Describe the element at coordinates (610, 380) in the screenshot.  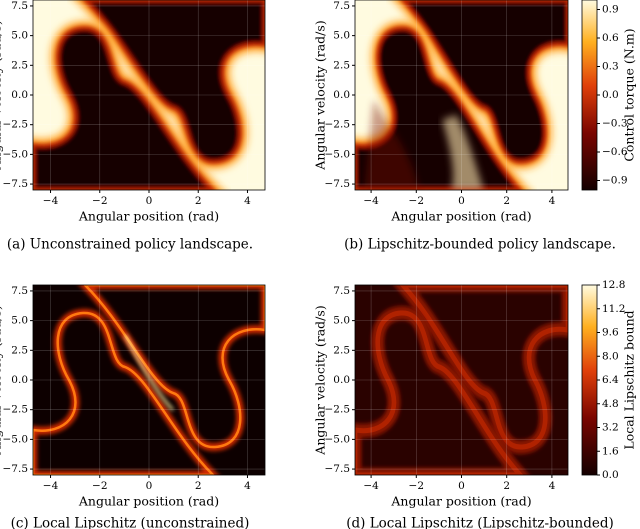
I see `colorbar-tick-label: 6.4` at that location.